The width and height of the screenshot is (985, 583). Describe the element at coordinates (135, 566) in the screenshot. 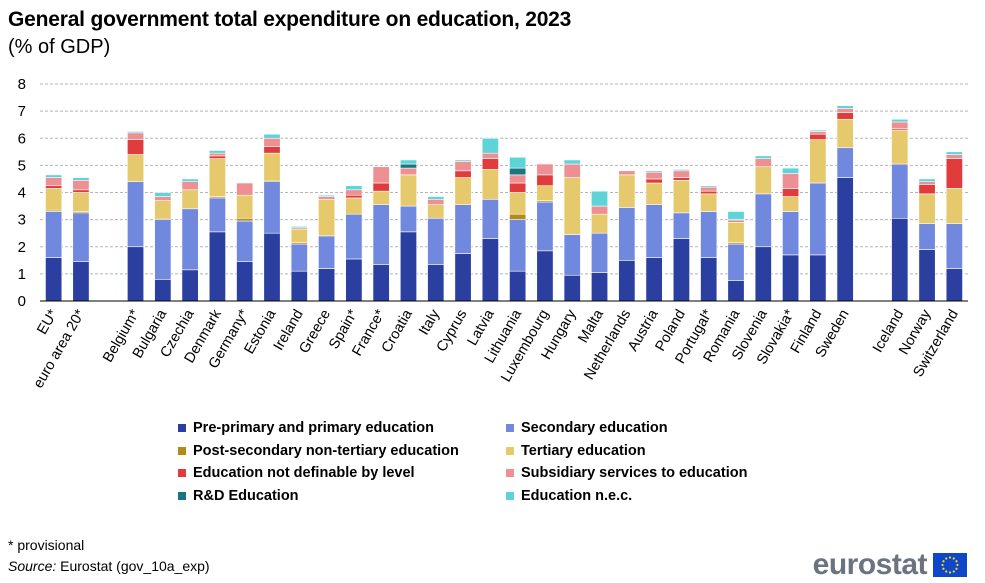

I see `source-text: Eurostat (gov_10a_exp)` at that location.